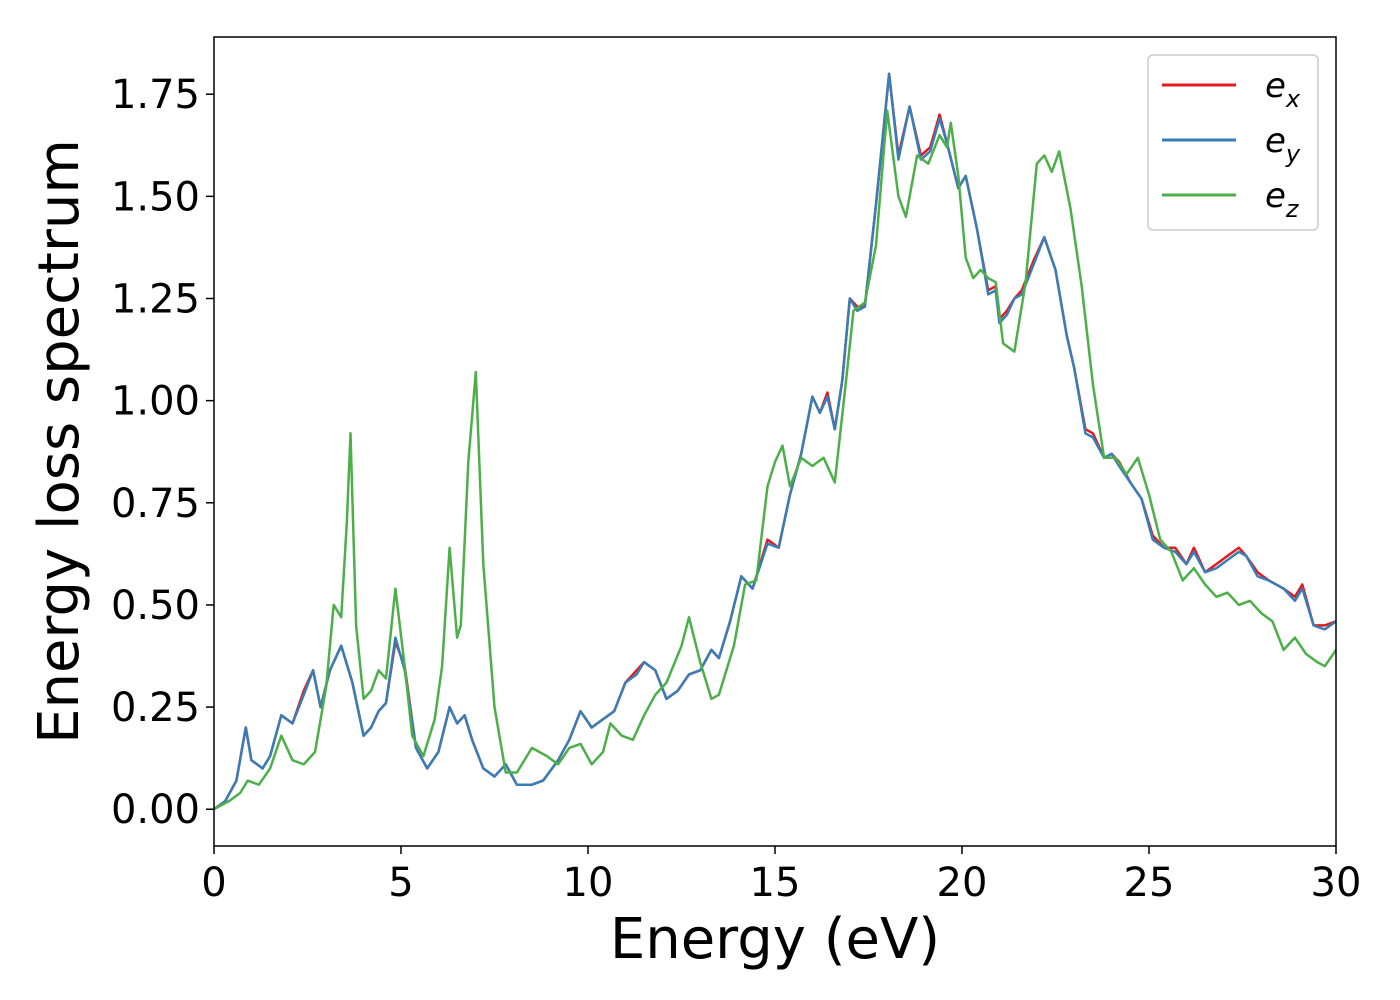  Describe the element at coordinates (155, 299) in the screenshot. I see `y-tick-label: 1.25` at that location.